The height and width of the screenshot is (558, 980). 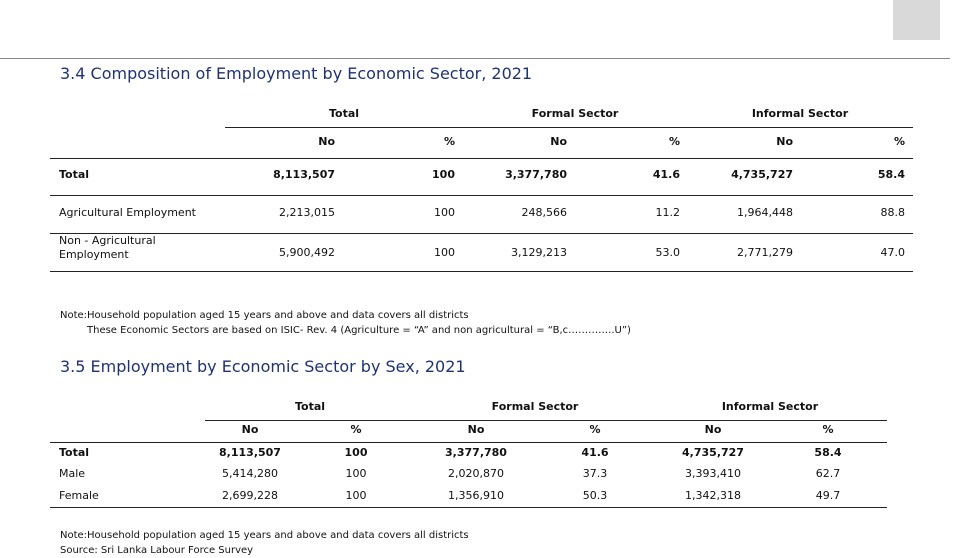 What do you see at coordinates (828, 473) in the screenshot?
I see `cell: 62.7` at bounding box center [828, 473].